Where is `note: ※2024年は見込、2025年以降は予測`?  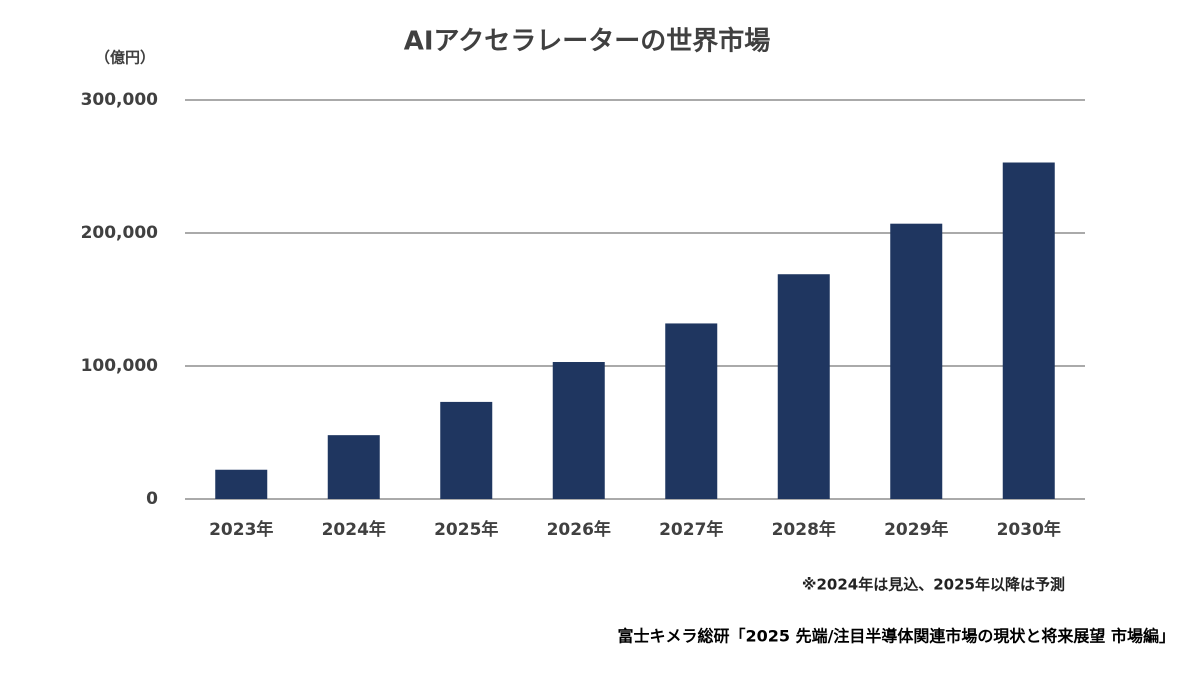
note: ※2024年は見込、2025年以降は予測 is located at coordinates (933, 585).